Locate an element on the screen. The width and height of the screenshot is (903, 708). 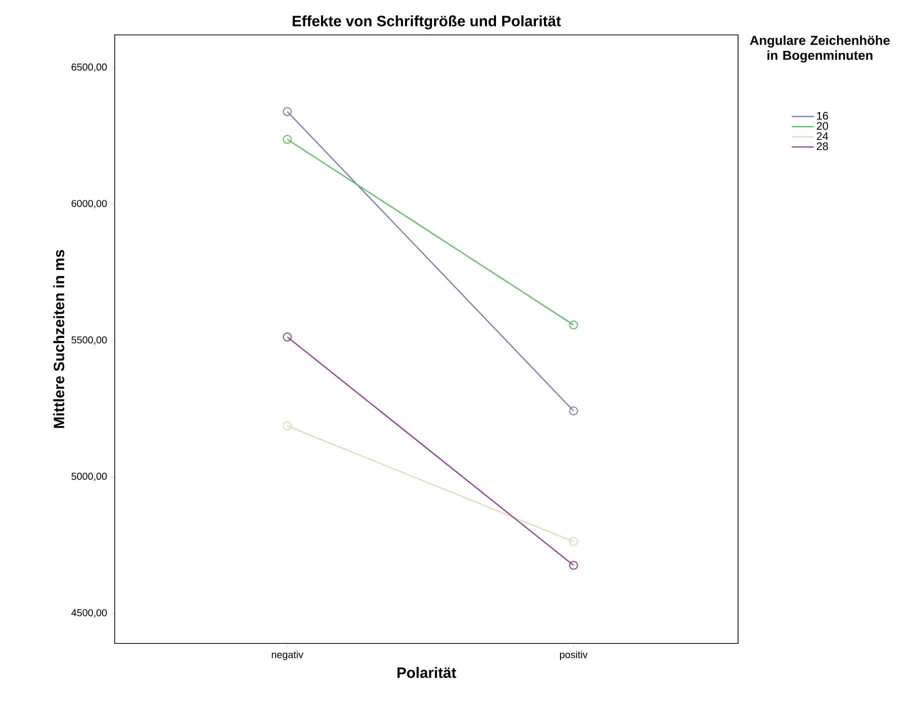
legend-title: Angulare Zeichenhöhe in Bogenminuten is located at coordinates (820, 48).